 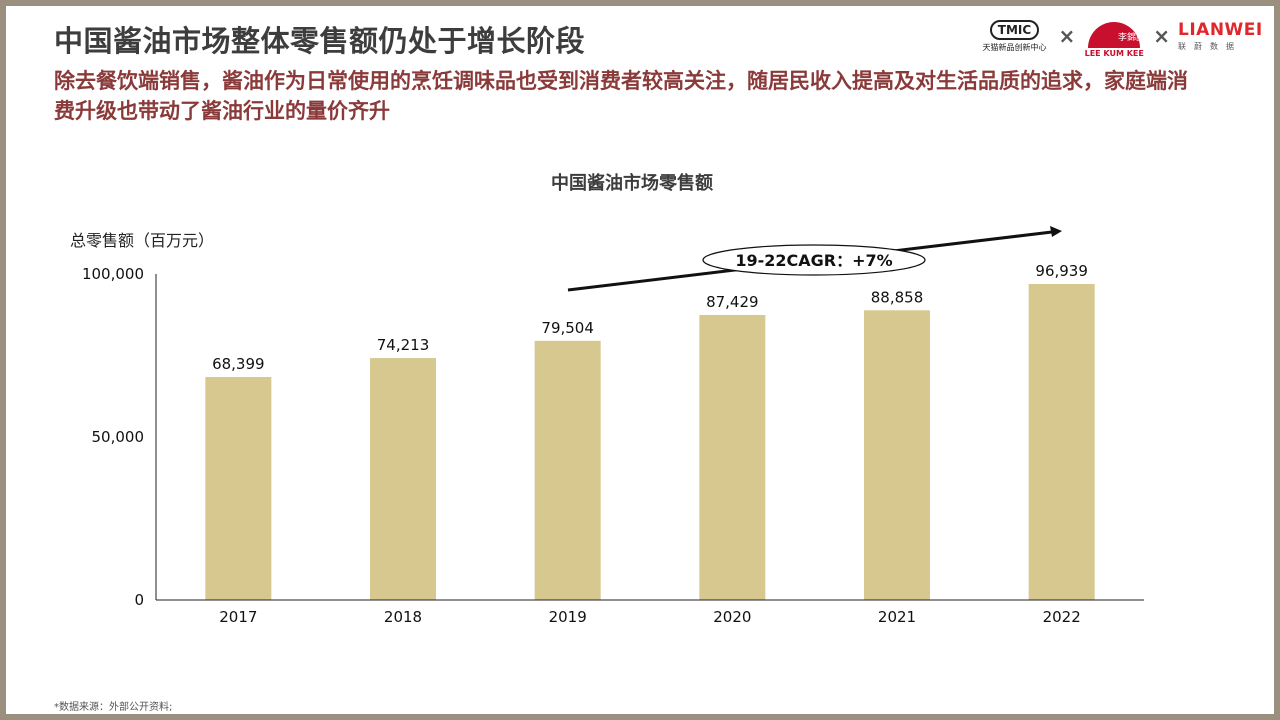 I want to click on lee-kum-kee-logo: 李錦記 LEE KUM KEE, so click(x=1114, y=36).